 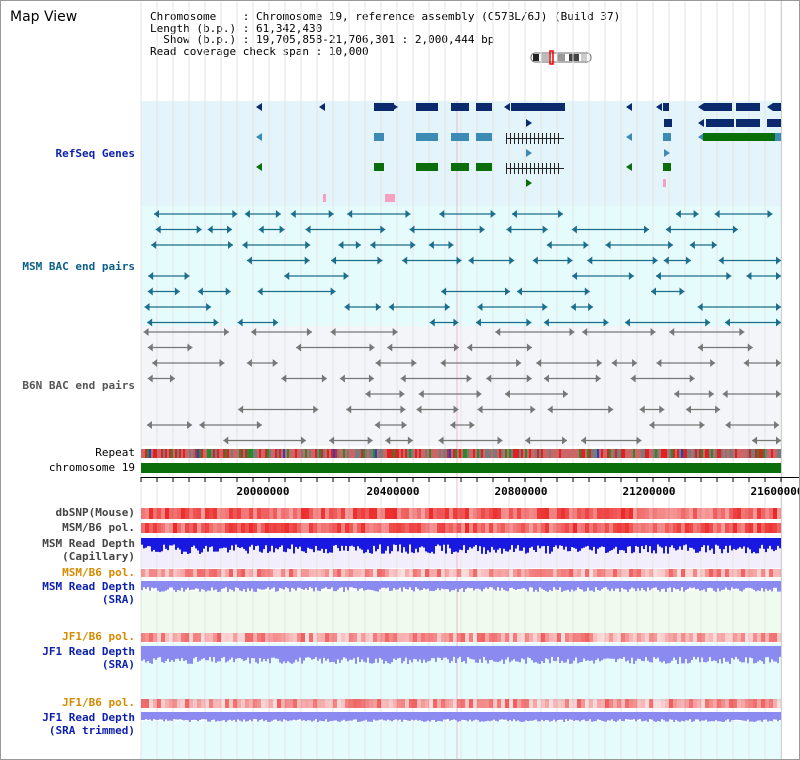 What do you see at coordinates (88, 550) in the screenshot?
I see `track-label-msm-depth-capillary: MSM Read Depth (Capillary)` at bounding box center [88, 550].